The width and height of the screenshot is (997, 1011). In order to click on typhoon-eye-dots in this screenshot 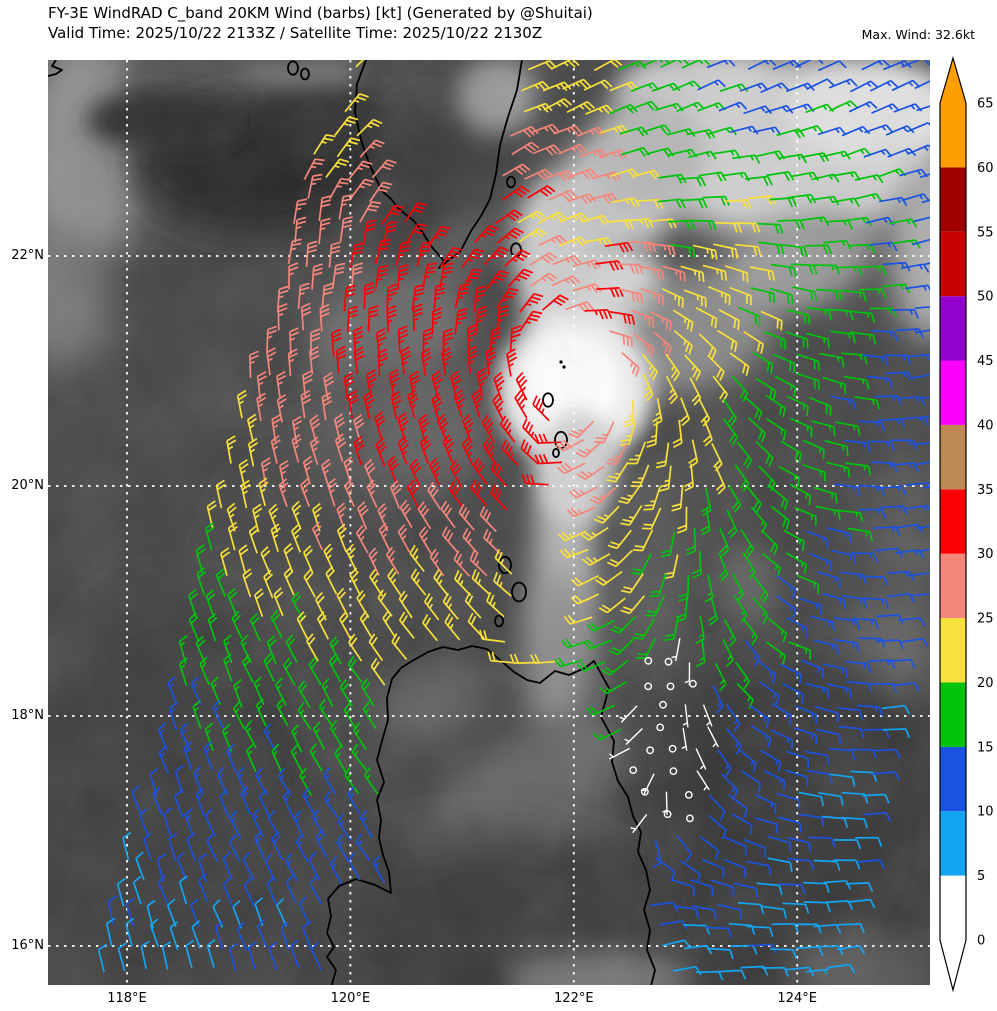, I will do `click(562, 364)`.